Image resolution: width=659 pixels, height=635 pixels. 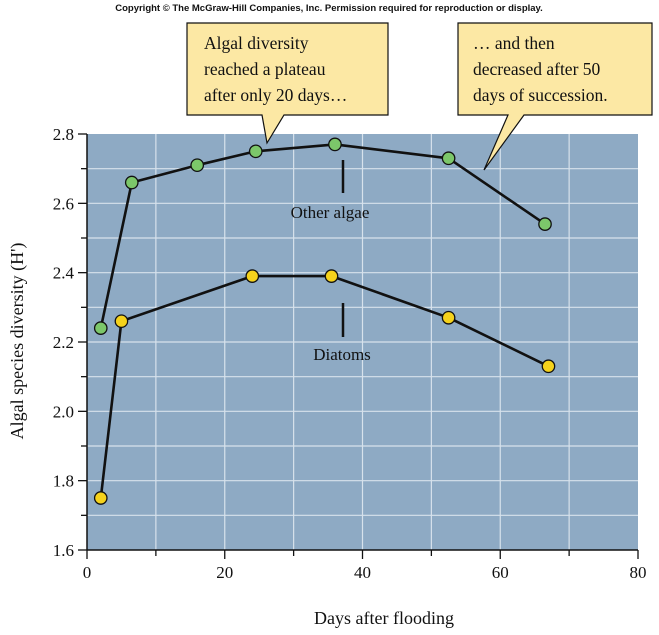 I want to click on x-tick-label: 0, so click(x=87, y=572).